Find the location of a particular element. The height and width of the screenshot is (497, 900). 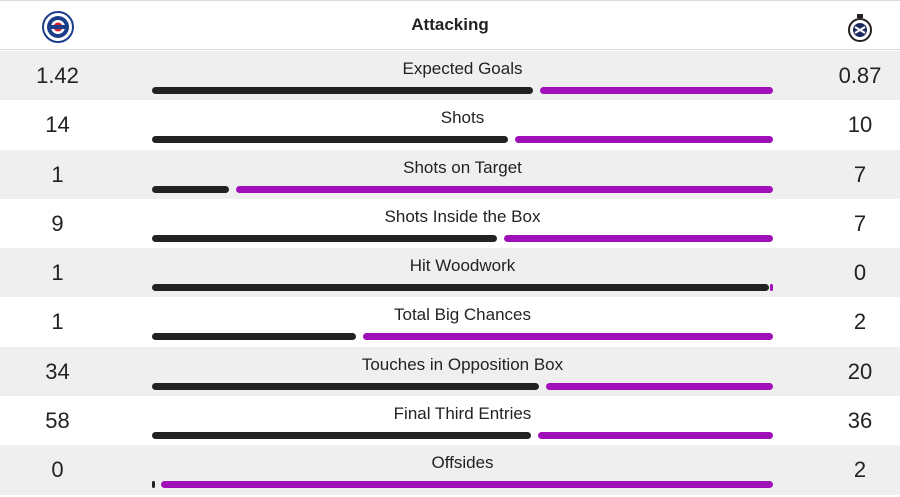

stat-label: Shots is located at coordinates (462, 118).